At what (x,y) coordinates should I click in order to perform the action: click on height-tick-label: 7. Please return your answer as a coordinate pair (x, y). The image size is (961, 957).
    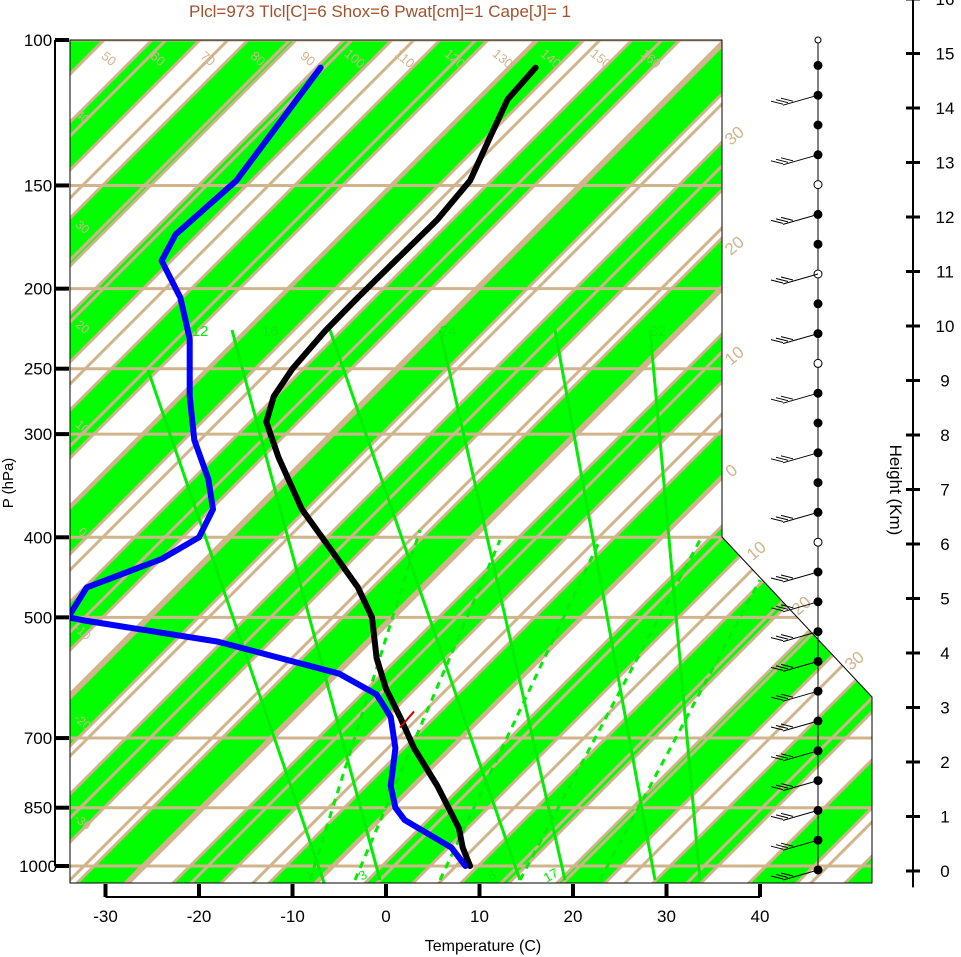
    Looking at the image, I should click on (944, 490).